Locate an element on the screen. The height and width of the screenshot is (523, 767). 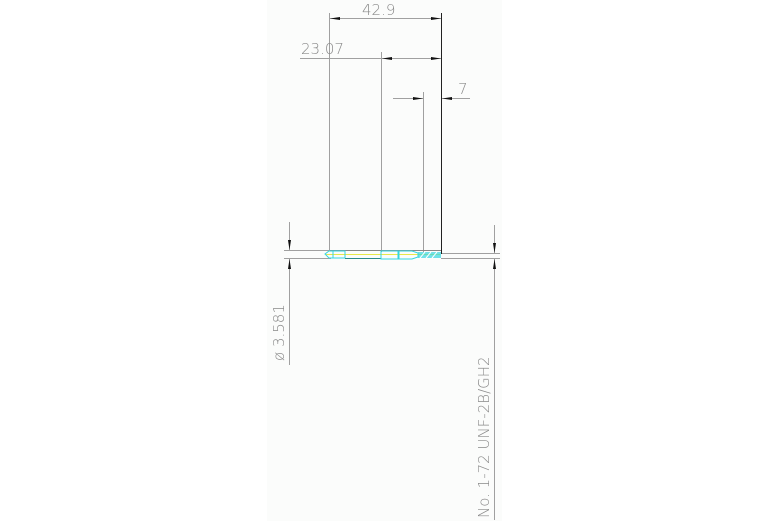
dim-partial-length: 23.07 is located at coordinates (322, 49).